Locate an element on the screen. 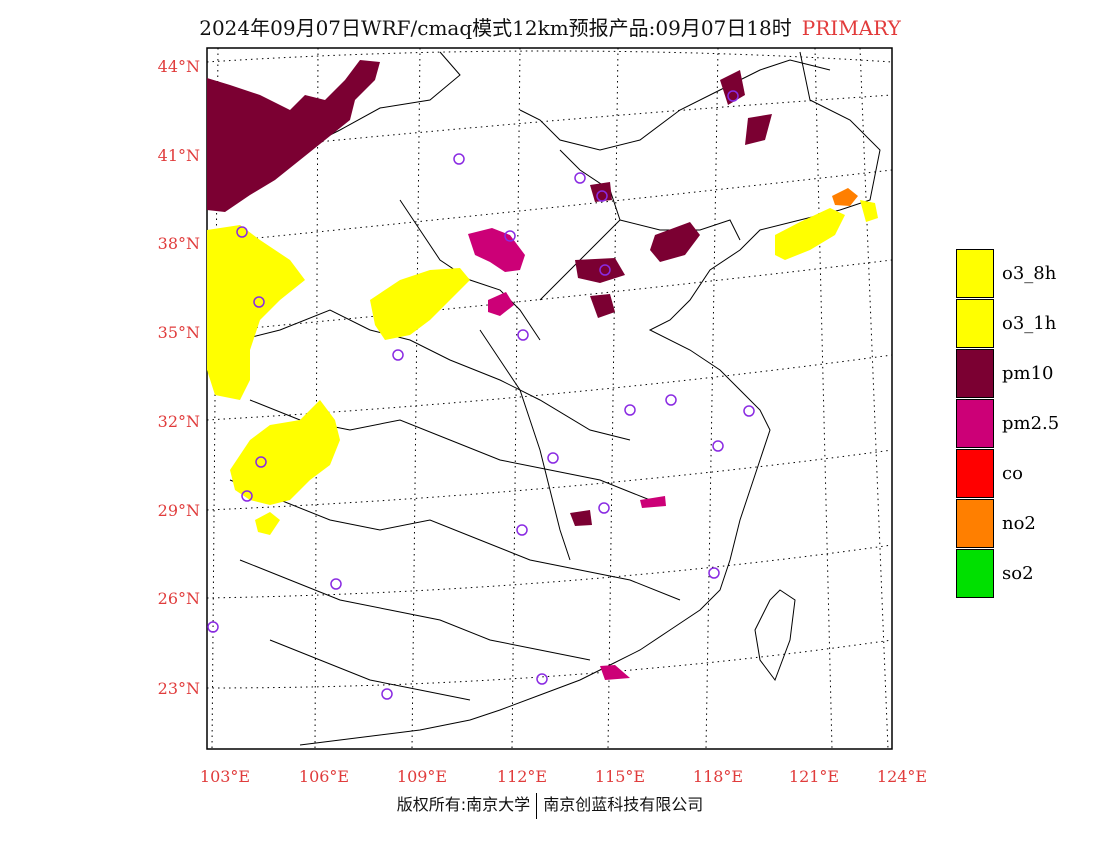  lon-label: 115°E is located at coordinates (620, 776).